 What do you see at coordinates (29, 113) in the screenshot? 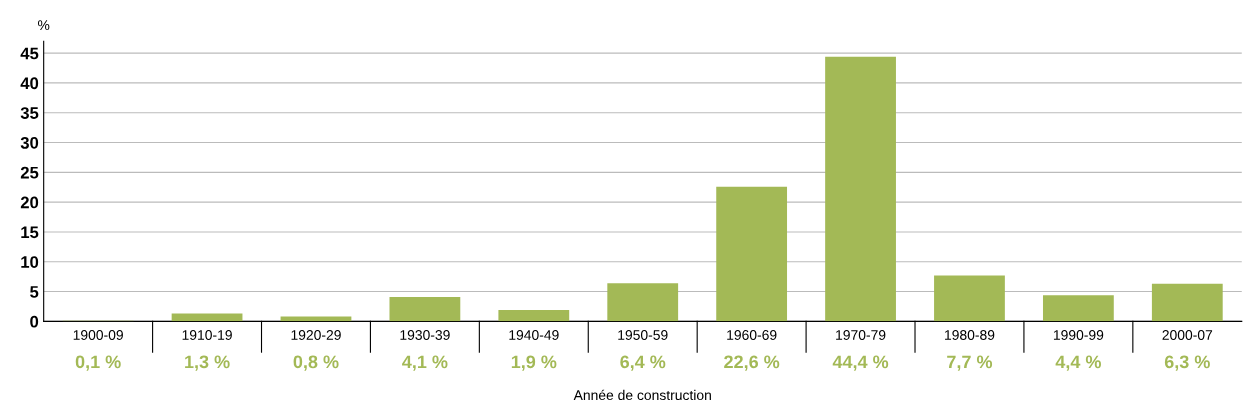
I see `y-tick-label: 35` at bounding box center [29, 113].